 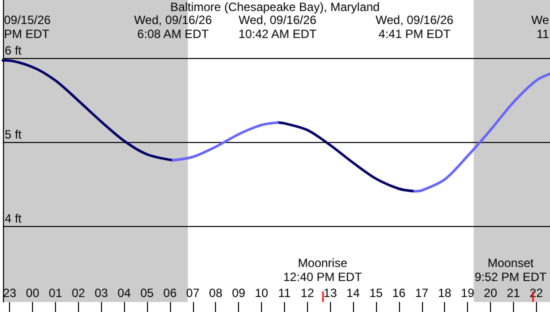 I want to click on x-tick-label: 10, so click(x=261, y=293).